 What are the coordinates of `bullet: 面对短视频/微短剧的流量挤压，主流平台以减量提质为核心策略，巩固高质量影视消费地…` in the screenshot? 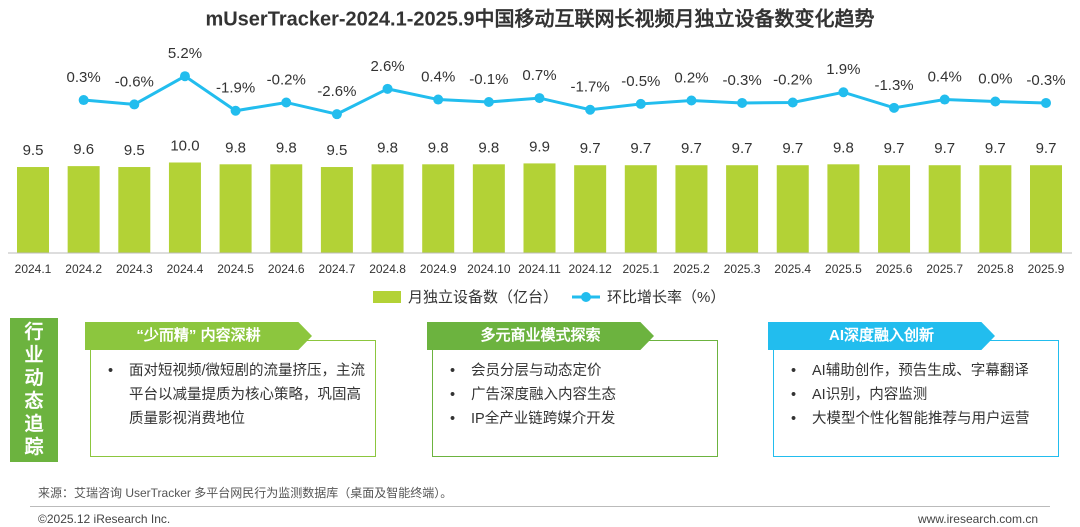 It's located at (230, 395).